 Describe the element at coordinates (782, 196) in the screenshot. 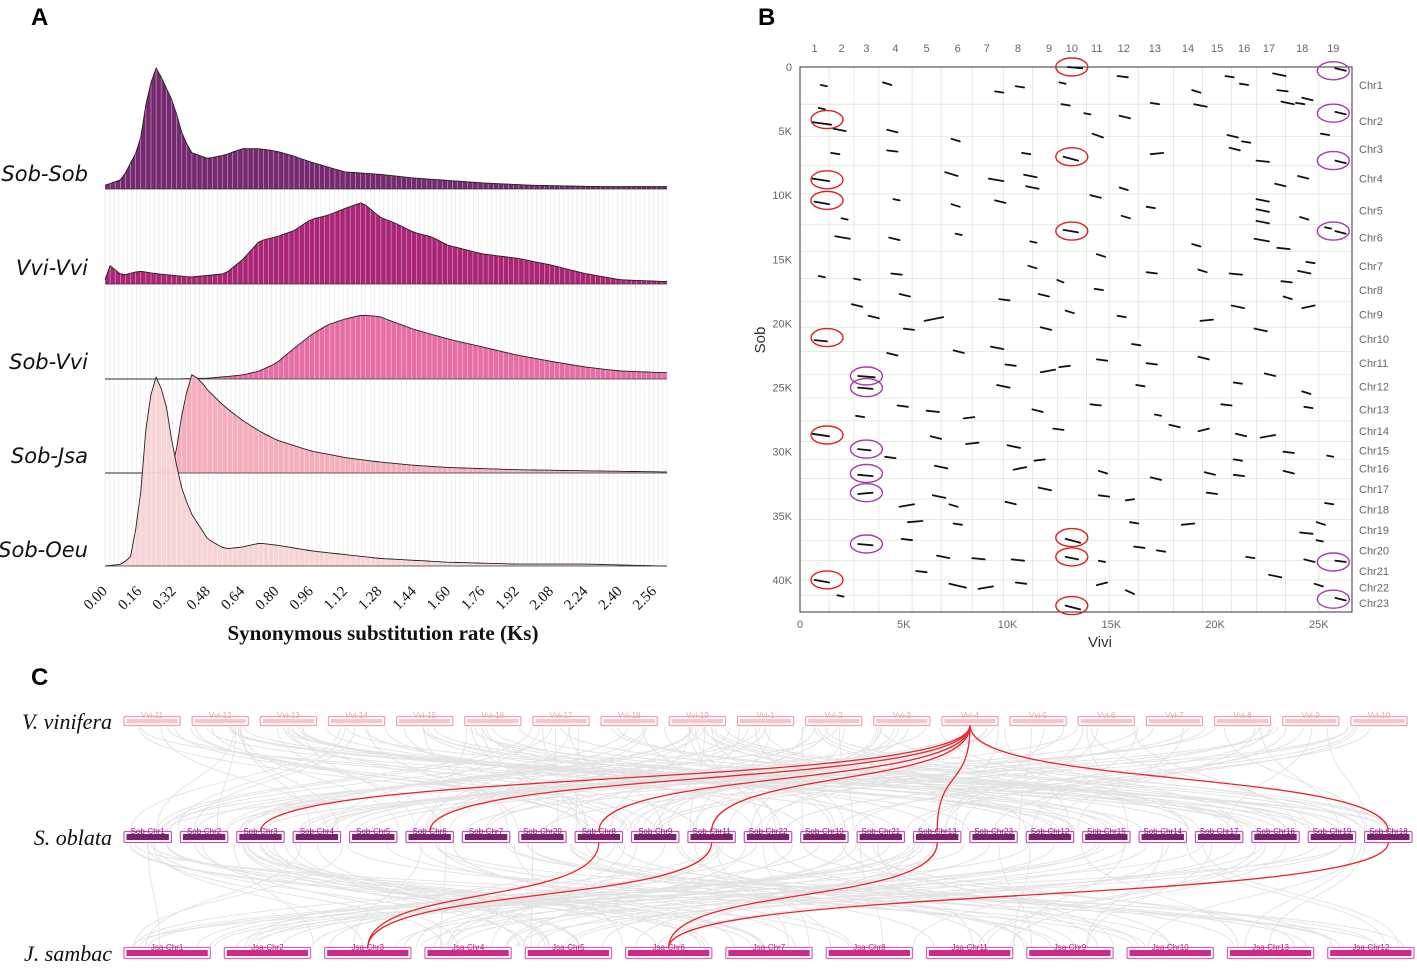

I see `dotplot-y-tick: 10K` at that location.